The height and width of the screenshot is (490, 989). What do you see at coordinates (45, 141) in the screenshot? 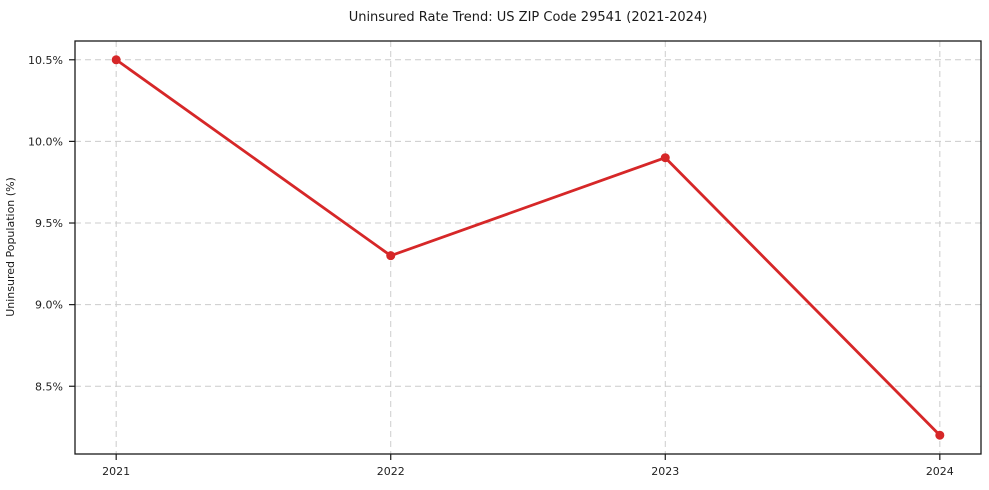
I see `y-tick-label: 10.0%` at bounding box center [45, 141].